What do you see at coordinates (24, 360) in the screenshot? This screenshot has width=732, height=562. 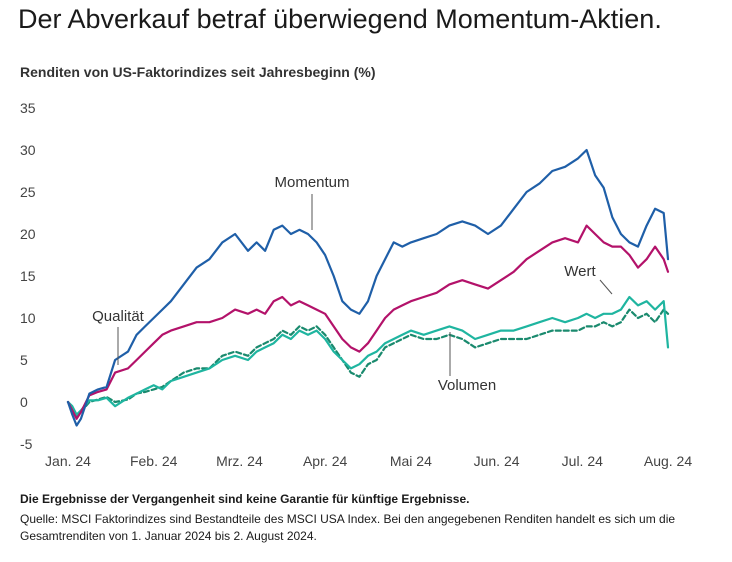 I see `y-tick-label: 5` at bounding box center [24, 360].